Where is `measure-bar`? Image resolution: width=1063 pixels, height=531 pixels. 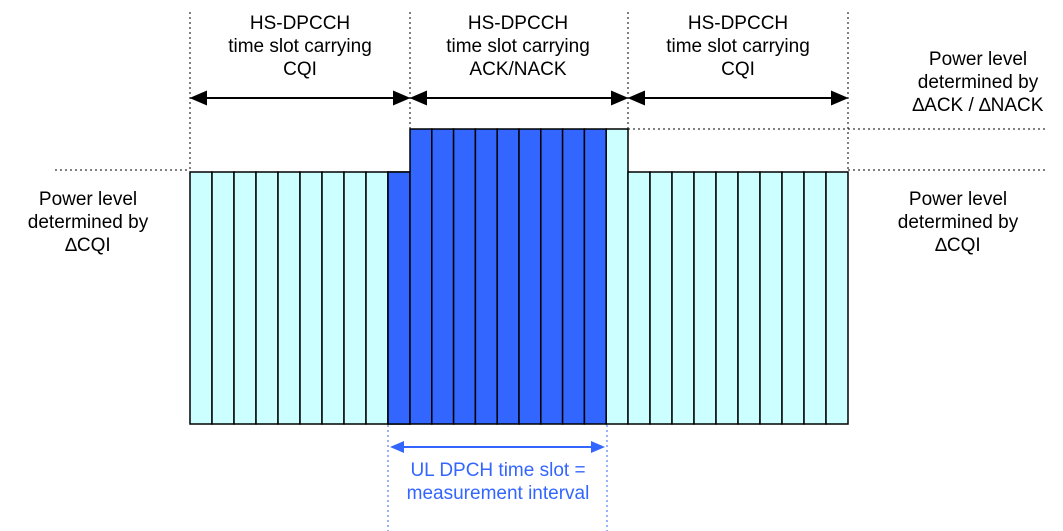 measure-bar is located at coordinates (399, 298).